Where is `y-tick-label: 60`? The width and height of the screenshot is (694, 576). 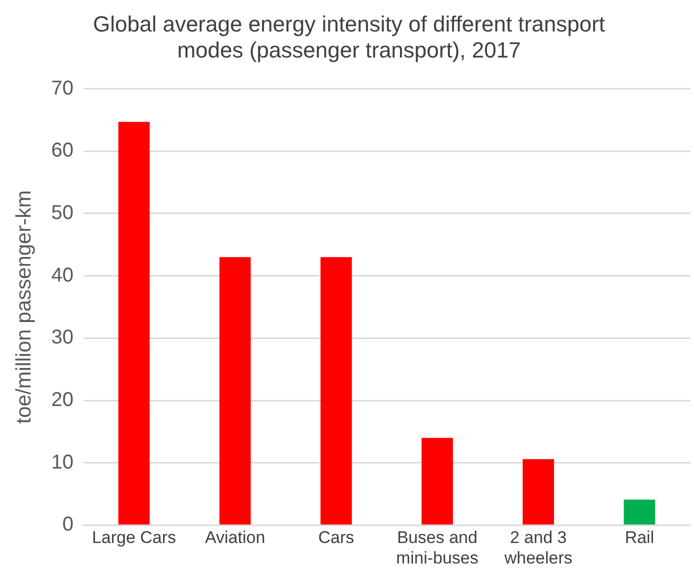
y-tick-label: 60 is located at coordinates (62, 151).